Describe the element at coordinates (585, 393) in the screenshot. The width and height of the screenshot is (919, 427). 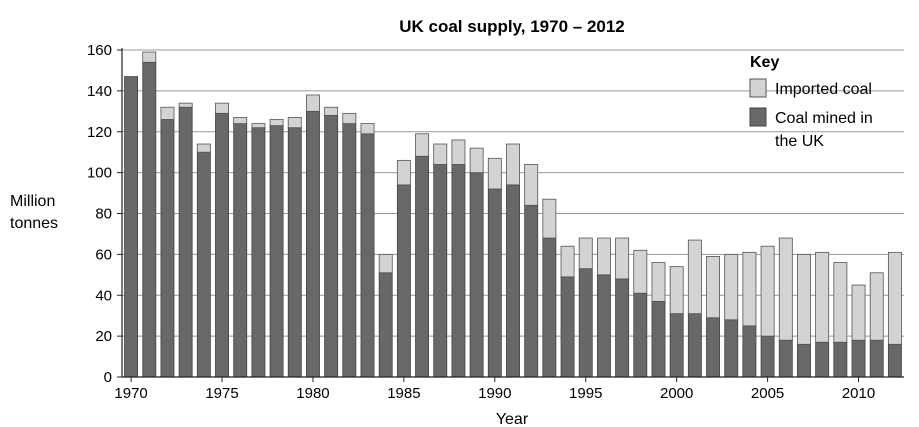
I see `x-tick-label-1995: 1995` at that location.